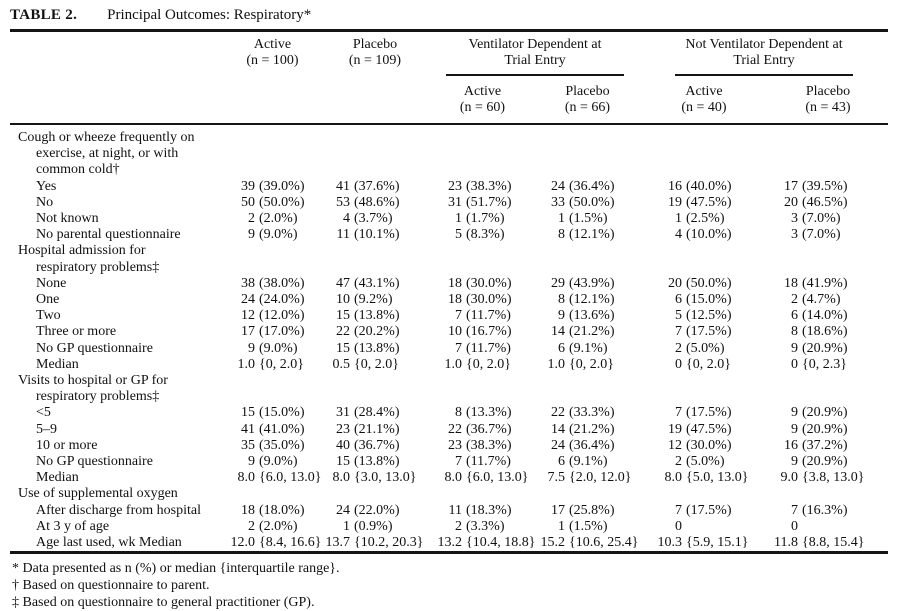 The width and height of the screenshot is (900, 611). Describe the element at coordinates (828, 349) in the screenshot. I see `value-cell: 9 (20.9%)` at that location.